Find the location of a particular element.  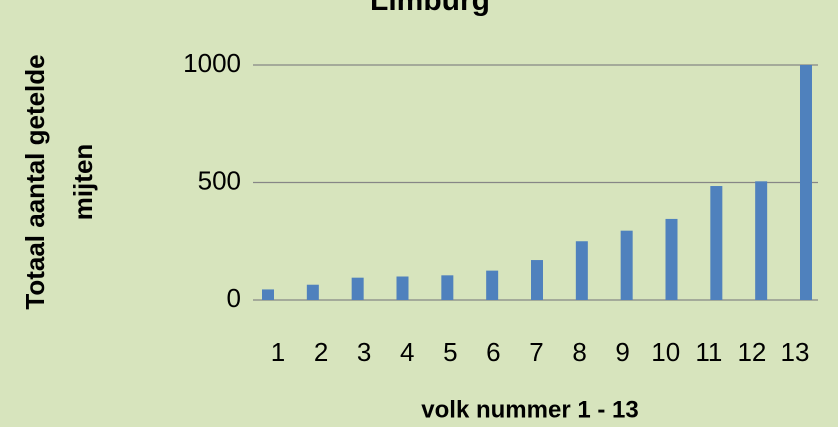

y-tick-label: 1000 is located at coordinates (212, 63).